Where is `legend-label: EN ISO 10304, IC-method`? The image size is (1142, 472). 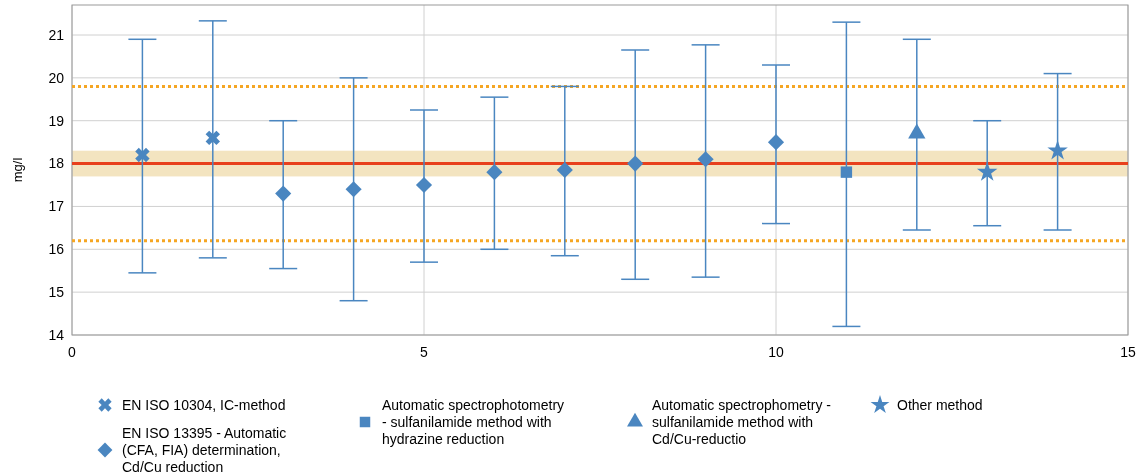
legend-label: EN ISO 10304, IC-method is located at coordinates (204, 404).